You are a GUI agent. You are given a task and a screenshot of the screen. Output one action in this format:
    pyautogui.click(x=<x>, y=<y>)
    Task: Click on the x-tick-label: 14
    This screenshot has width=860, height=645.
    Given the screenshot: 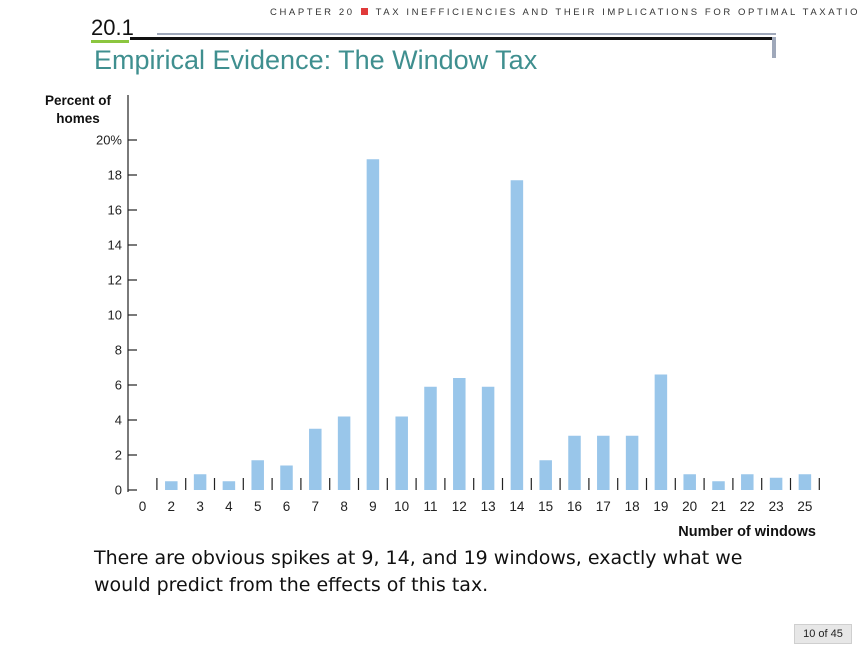 What is the action you would take?
    pyautogui.click(x=517, y=506)
    